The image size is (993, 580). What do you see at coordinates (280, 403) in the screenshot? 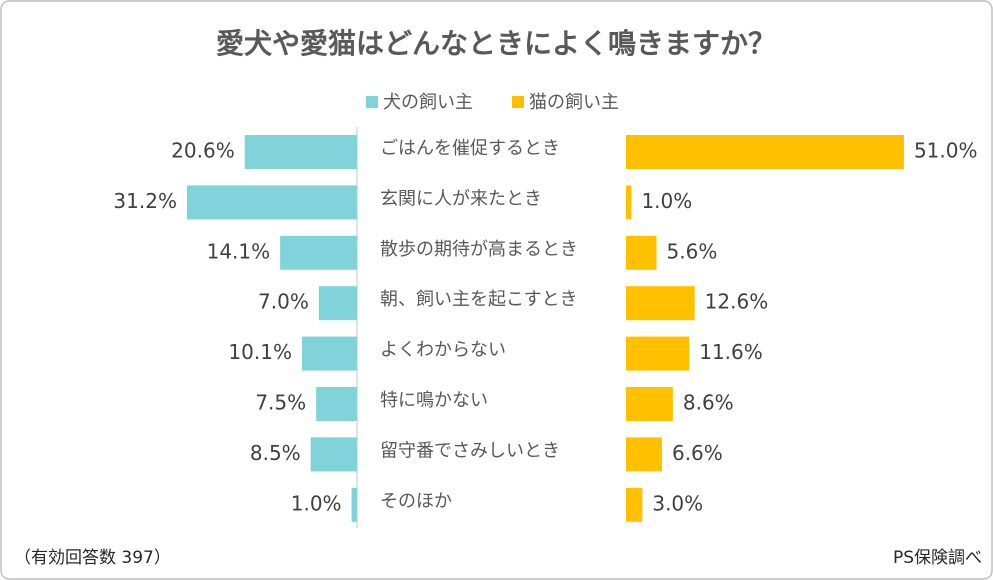
I see `value-label: 7.5%` at bounding box center [280, 403].